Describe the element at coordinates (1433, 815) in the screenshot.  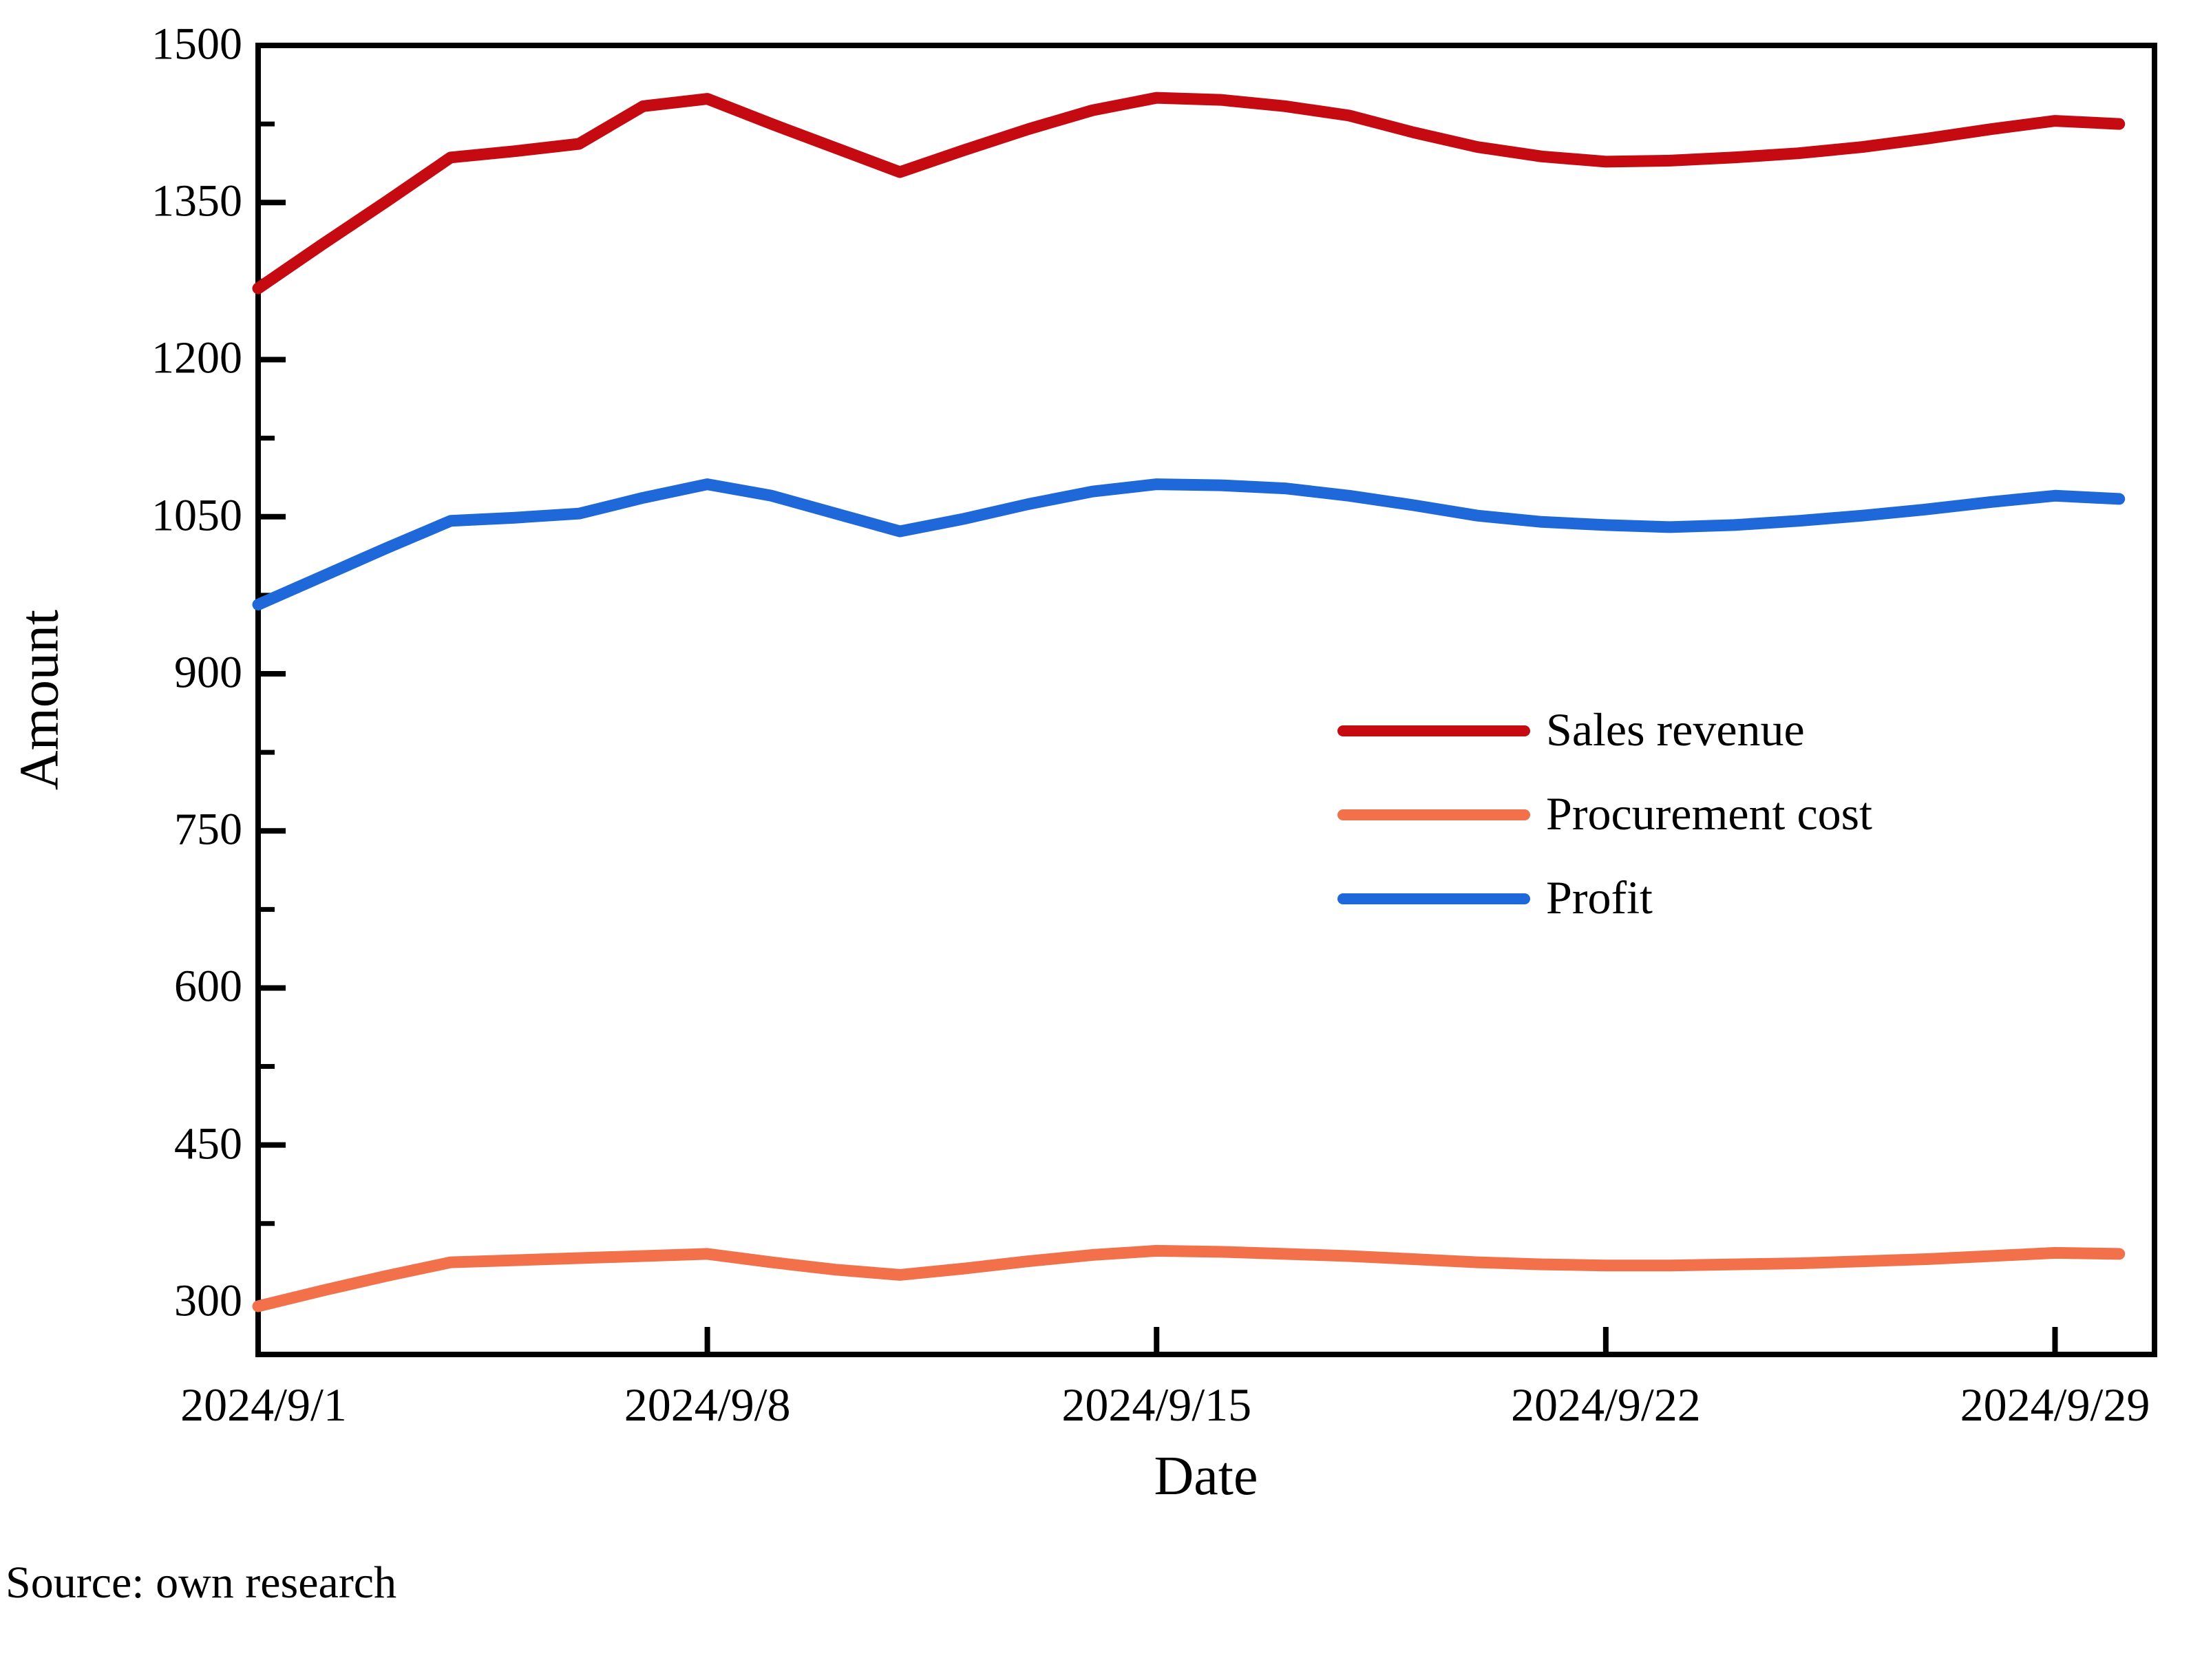
I see `procurement-cost-line-swatch` at that location.